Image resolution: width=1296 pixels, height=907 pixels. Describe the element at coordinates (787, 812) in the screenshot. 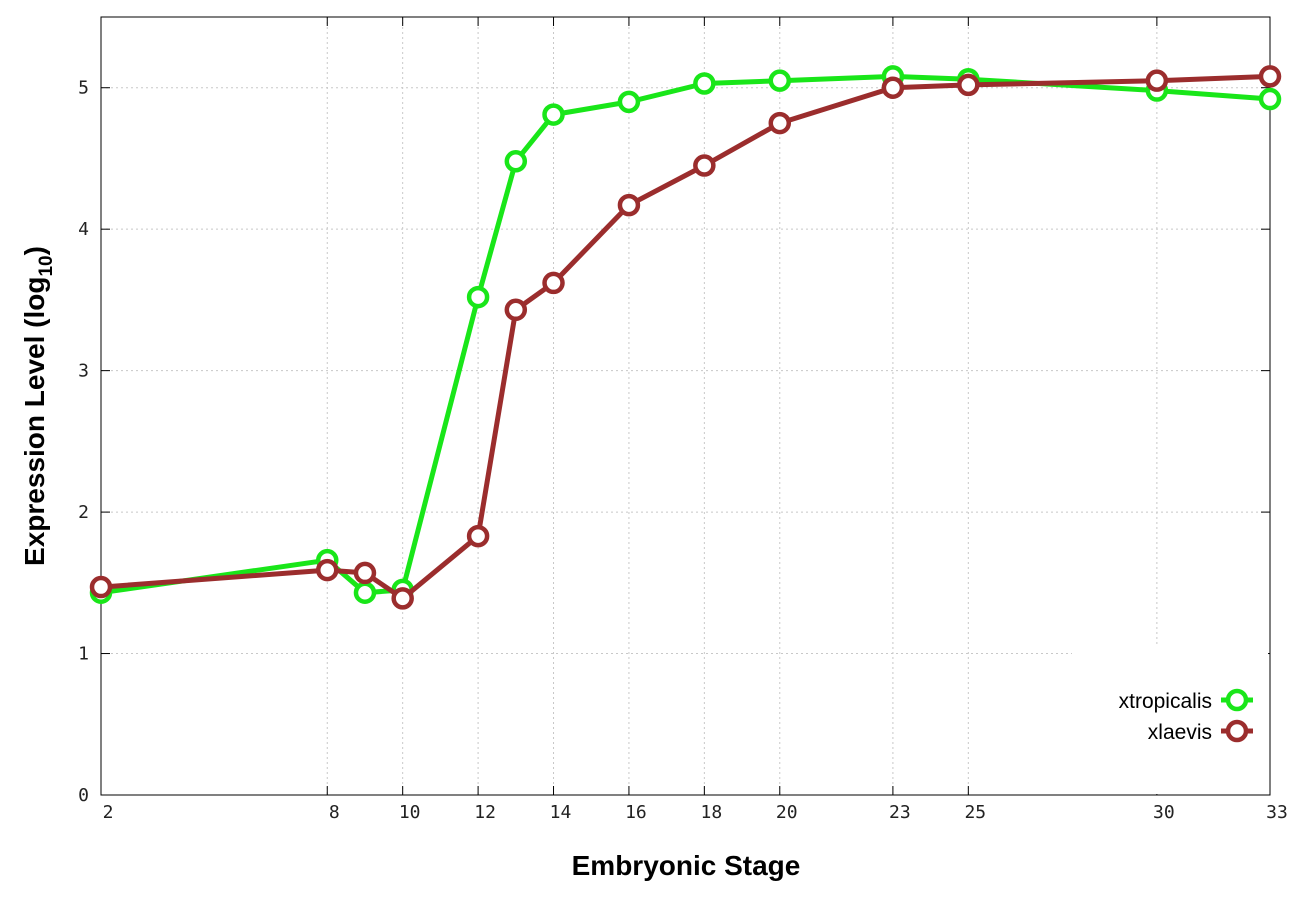

I see `x-tick-label: 20` at that location.